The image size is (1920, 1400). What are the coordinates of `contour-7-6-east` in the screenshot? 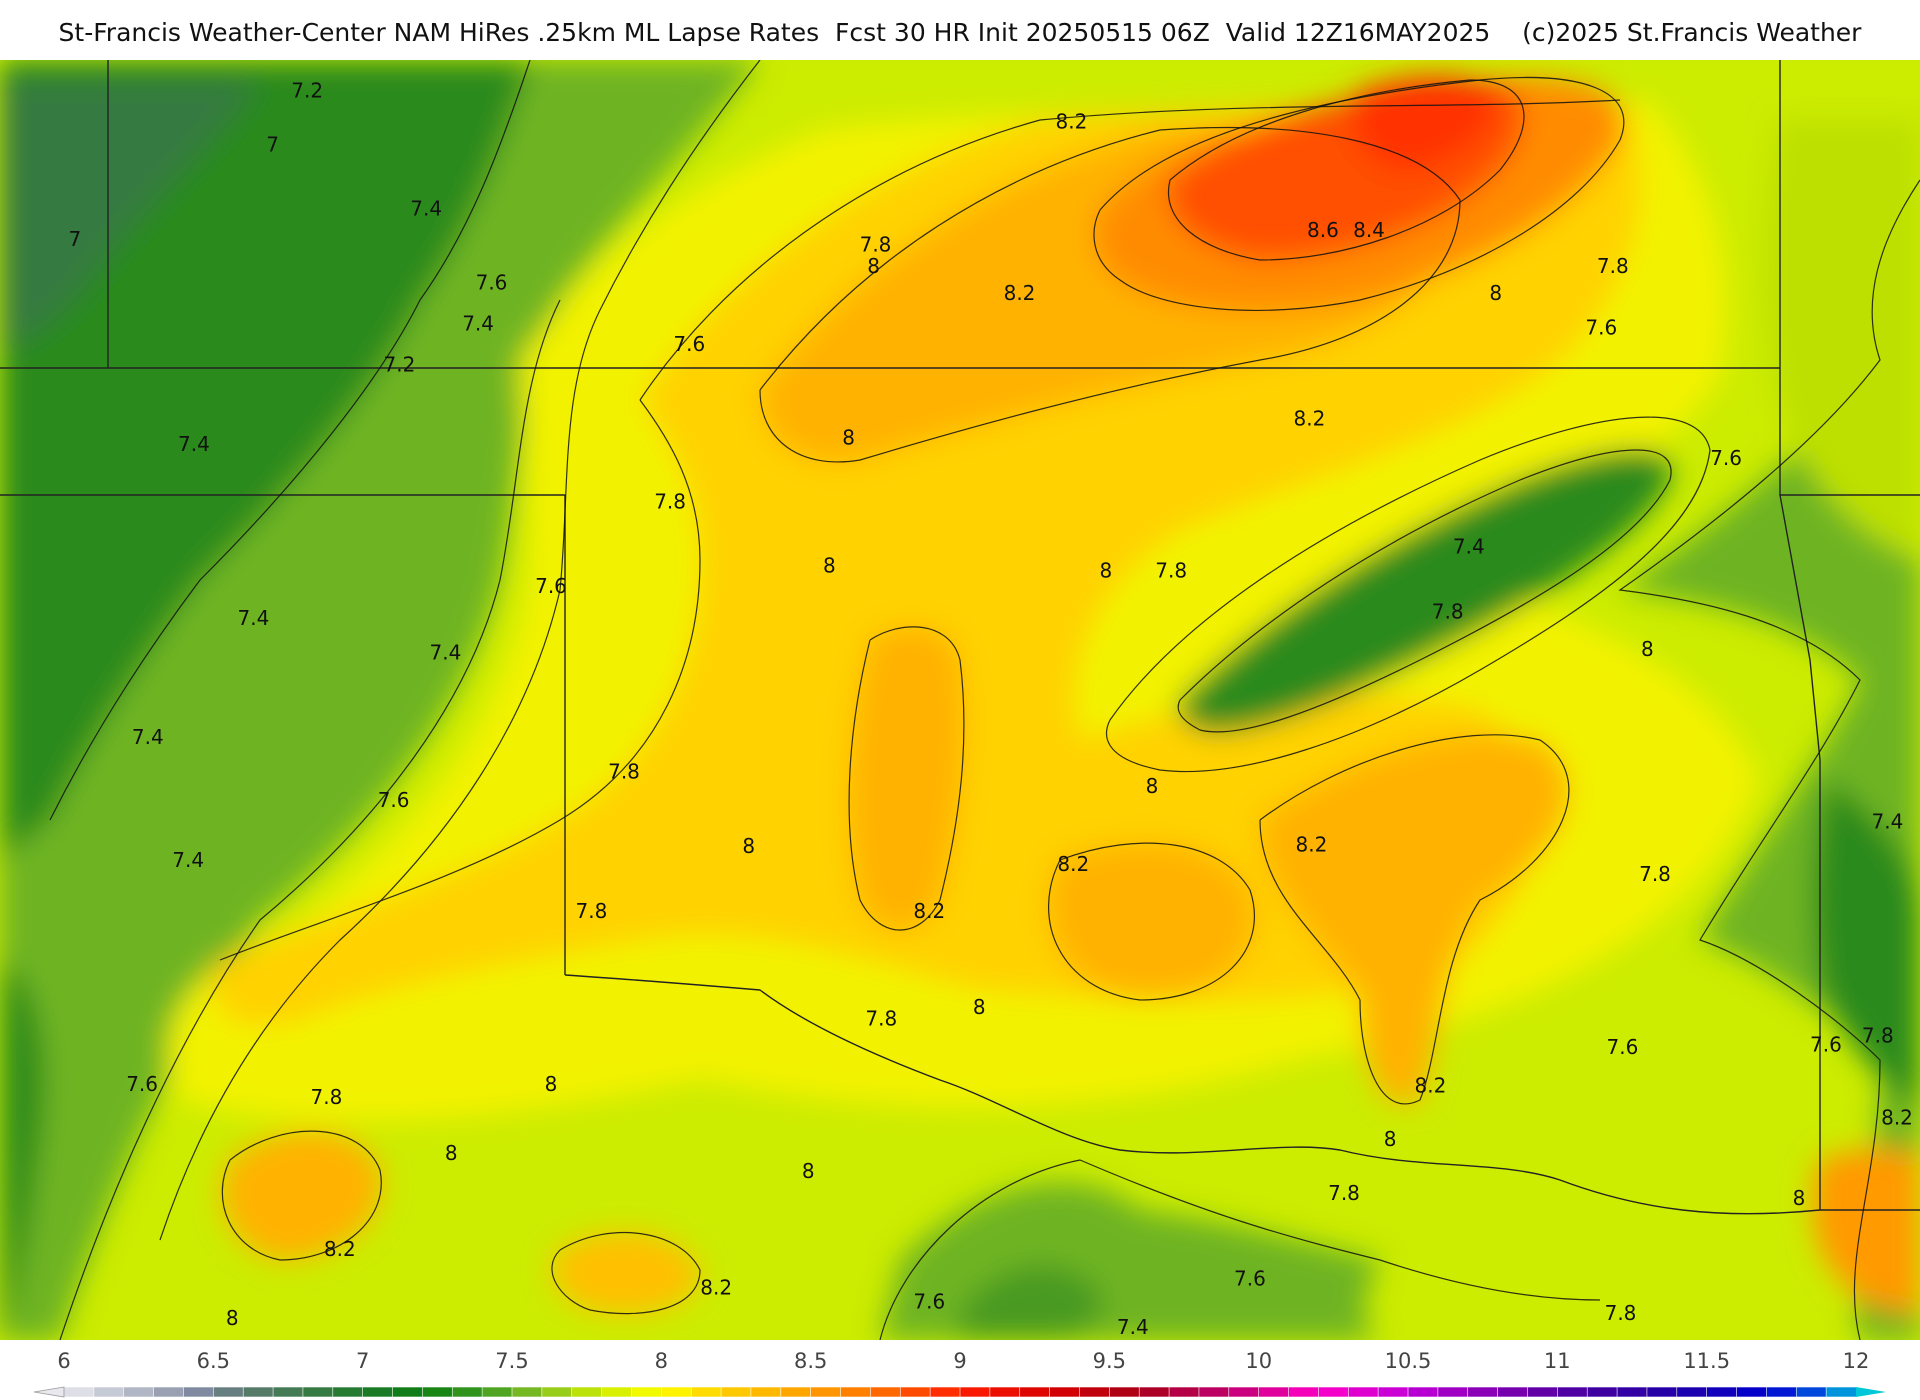 It's located at (1769, 759).